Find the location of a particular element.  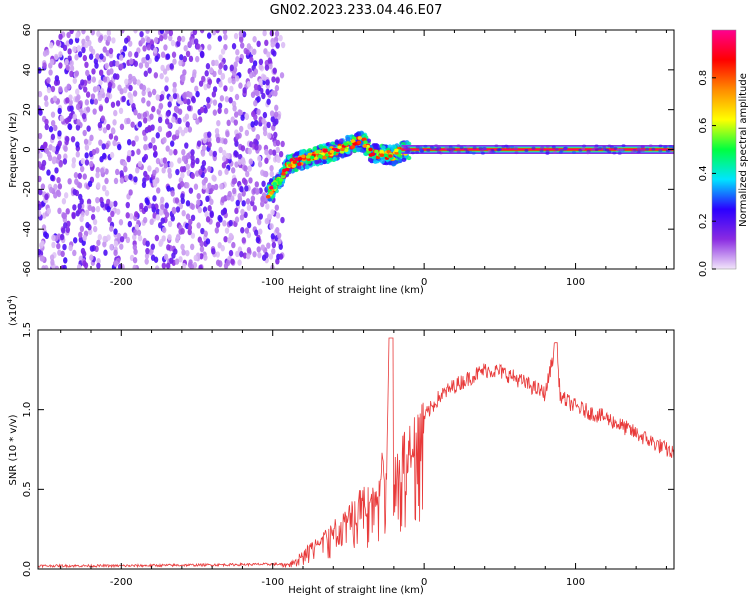

carrier-band is located at coordinates (537, 149).